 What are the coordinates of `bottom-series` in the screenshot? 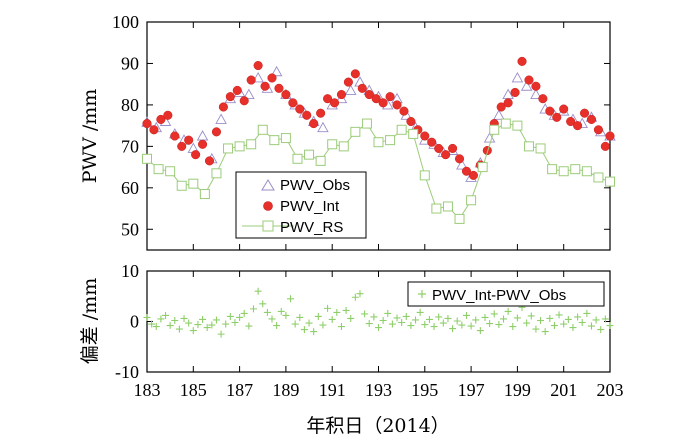 It's located at (378, 312).